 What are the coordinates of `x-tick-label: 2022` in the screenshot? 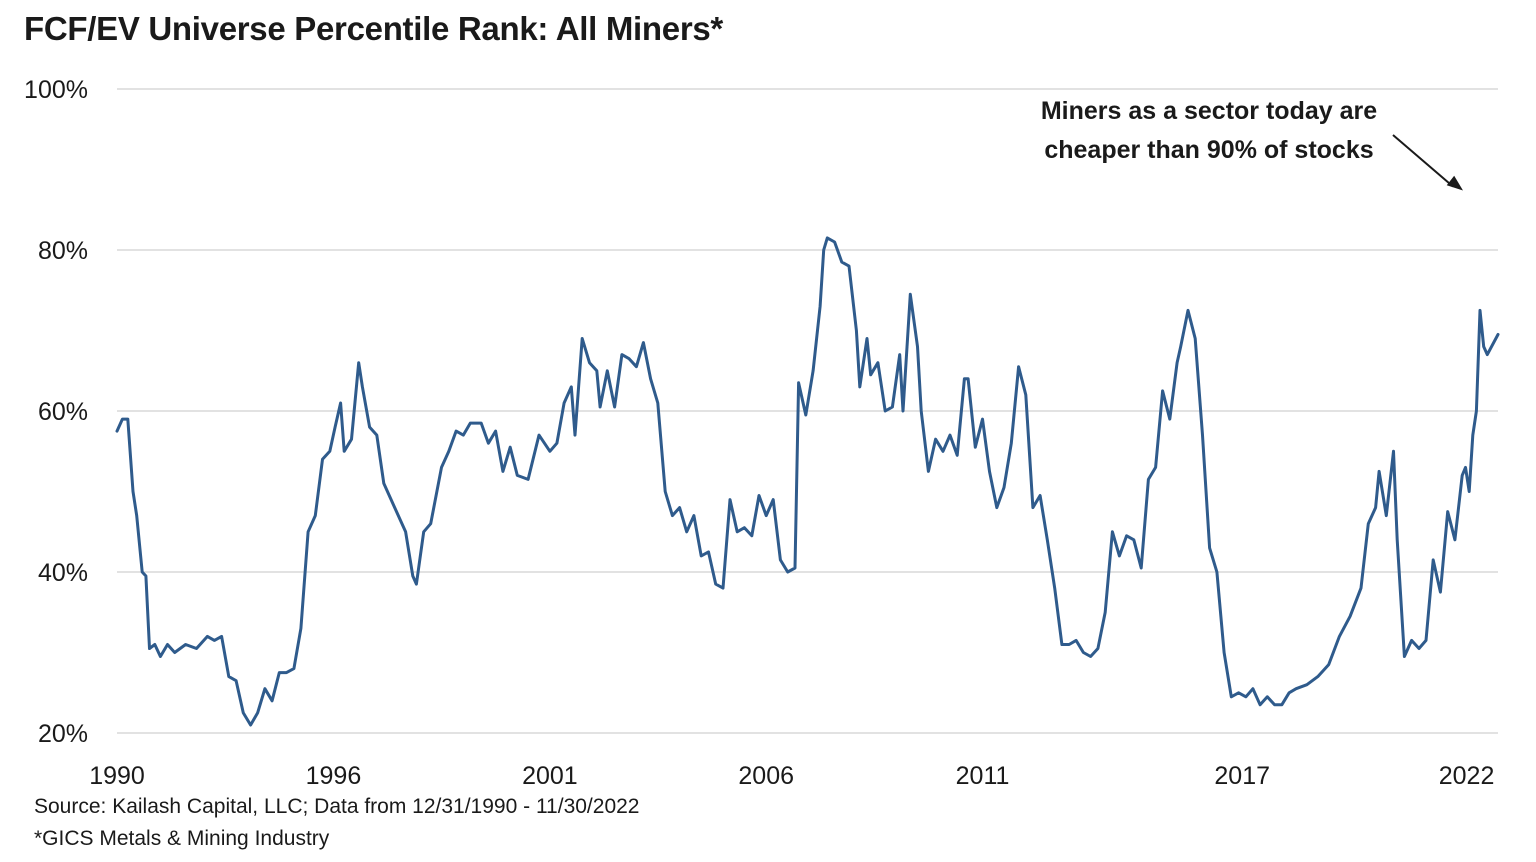 It's located at (1467, 776).